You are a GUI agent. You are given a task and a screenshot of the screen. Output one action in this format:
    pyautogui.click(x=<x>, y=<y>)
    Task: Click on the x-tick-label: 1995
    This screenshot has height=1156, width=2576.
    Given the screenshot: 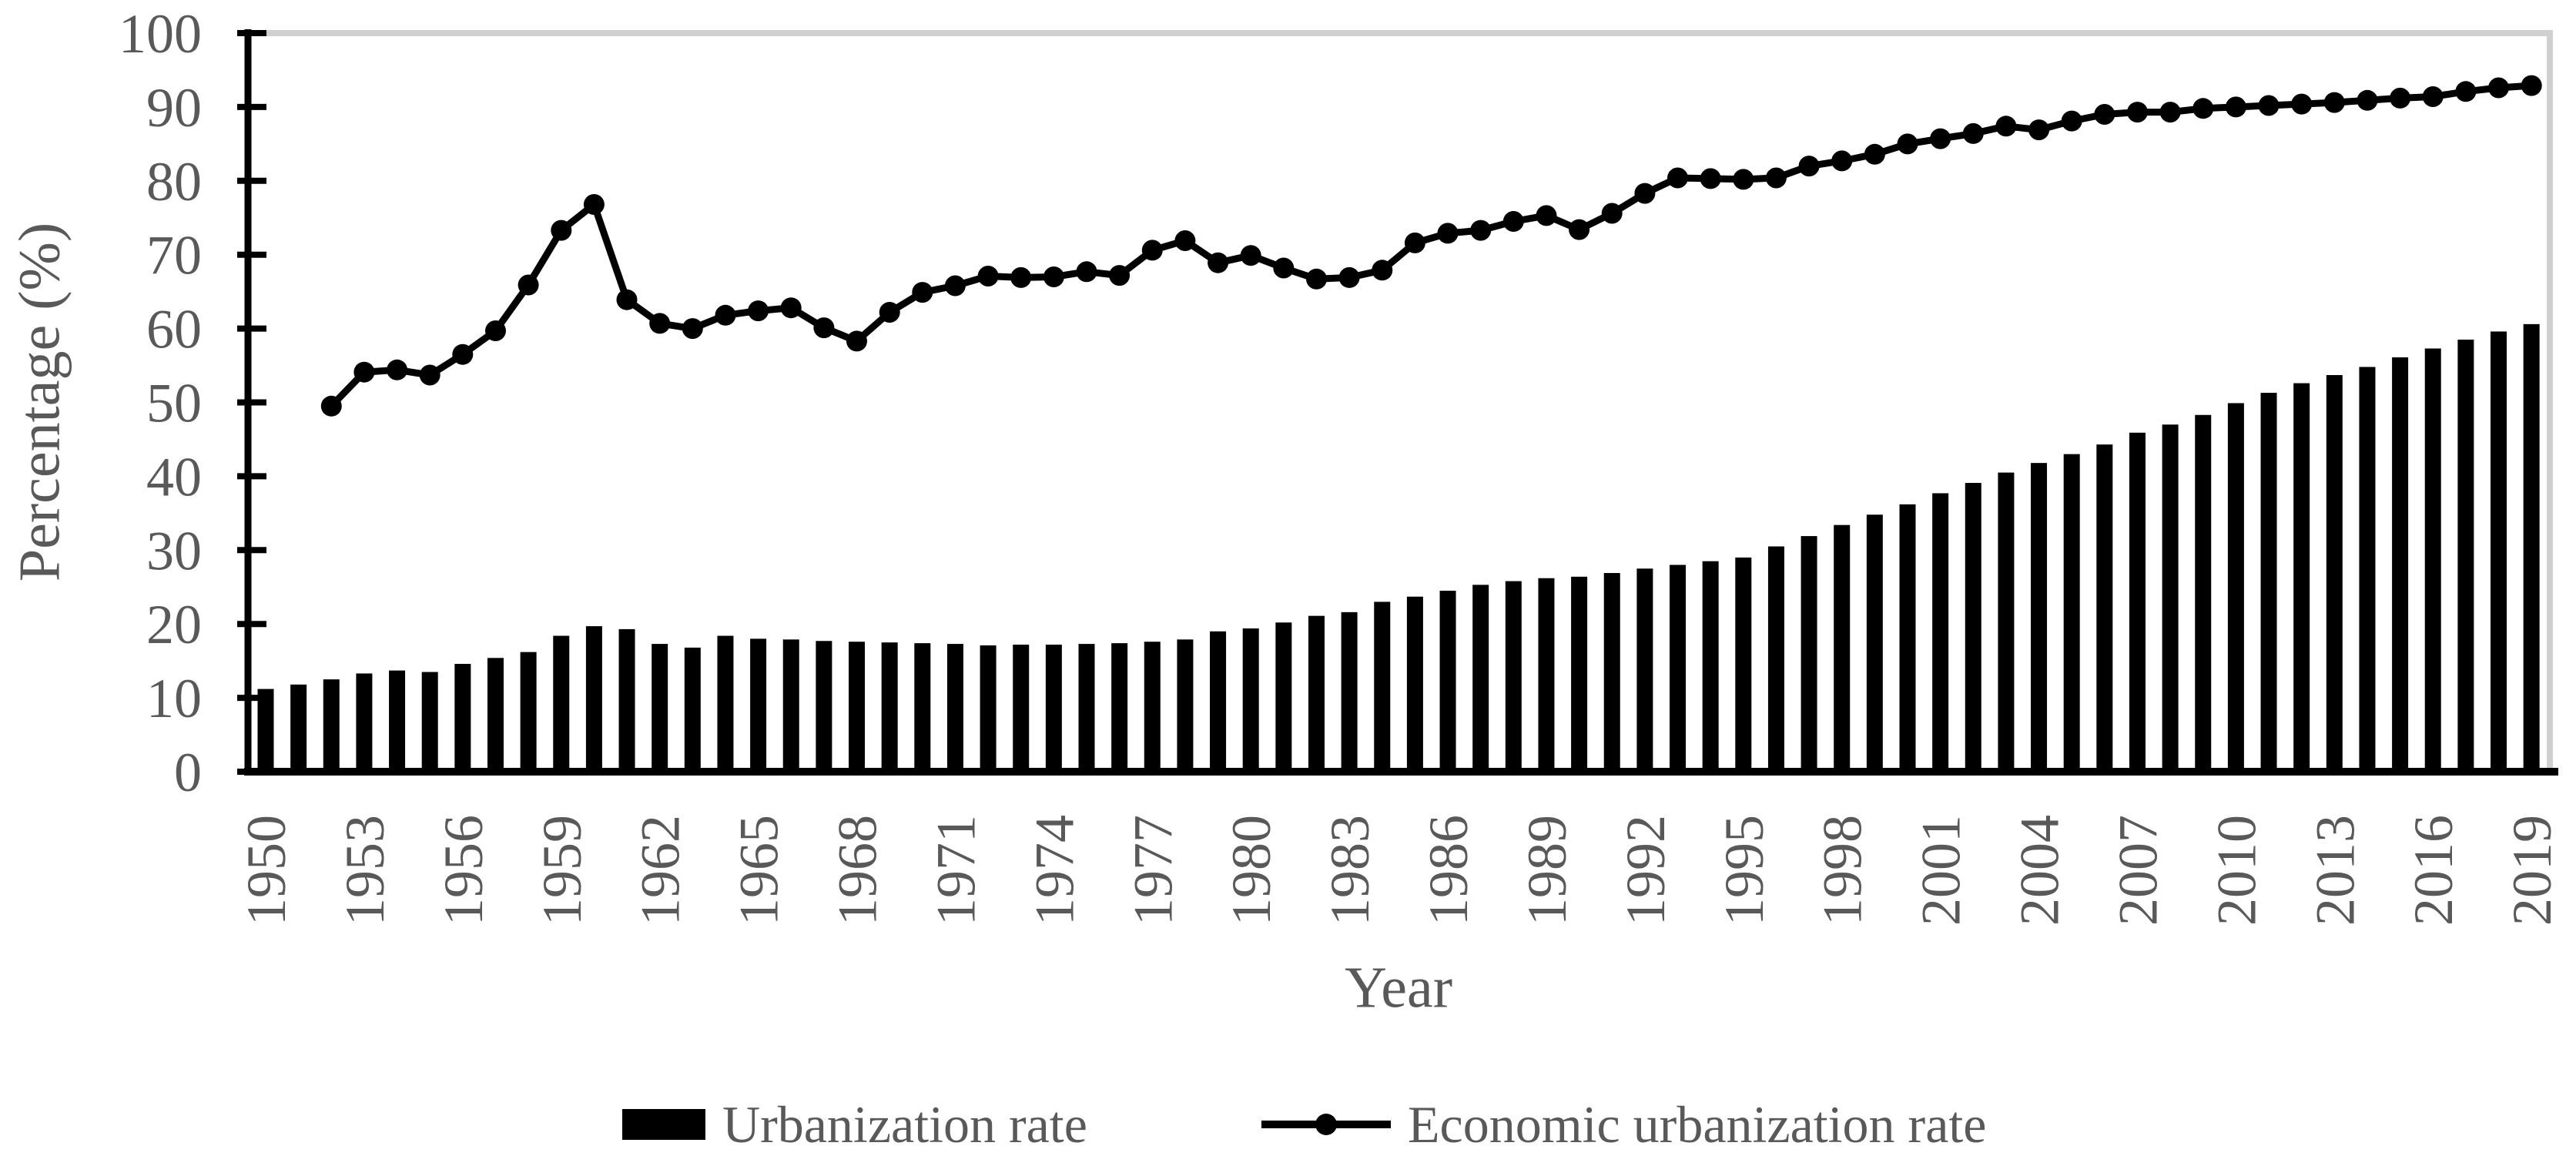 What is the action you would take?
    pyautogui.click(x=1744, y=871)
    